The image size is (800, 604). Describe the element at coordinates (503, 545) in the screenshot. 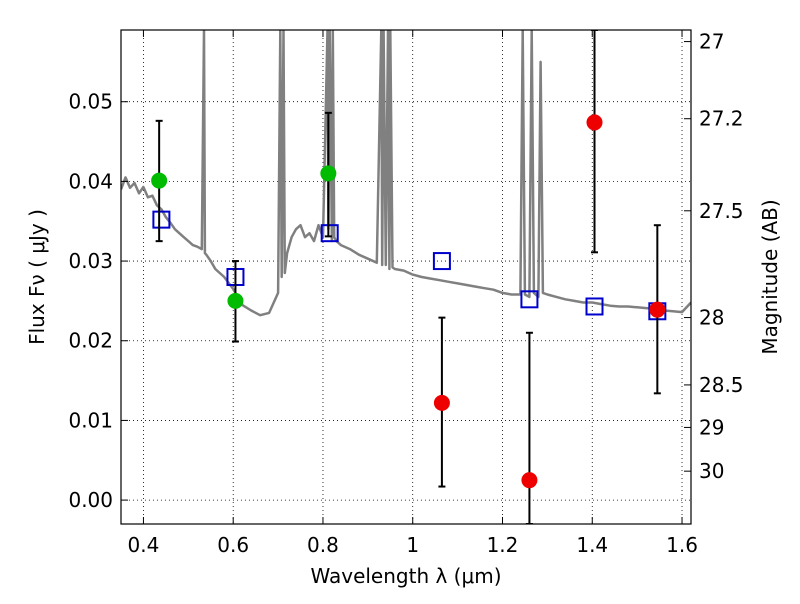

I see `x-tick-label: 1.2` at that location.